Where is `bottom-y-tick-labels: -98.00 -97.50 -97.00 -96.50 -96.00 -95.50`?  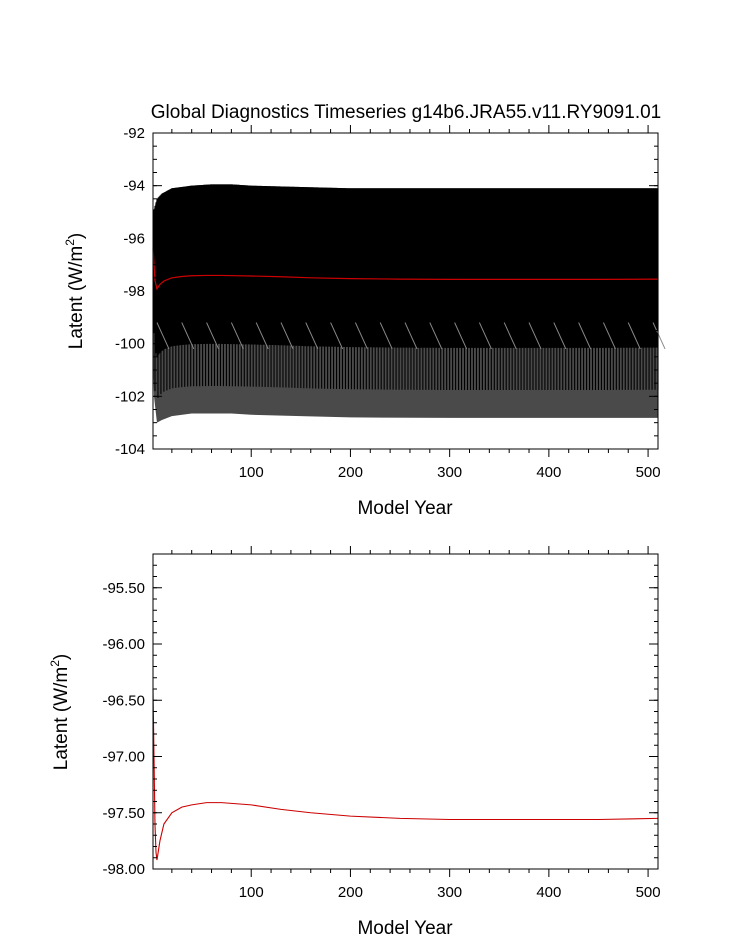
bottom-y-tick-labels: -98.00 -97.50 -97.00 -96.50 -96.00 -95.50 is located at coordinates (123, 729).